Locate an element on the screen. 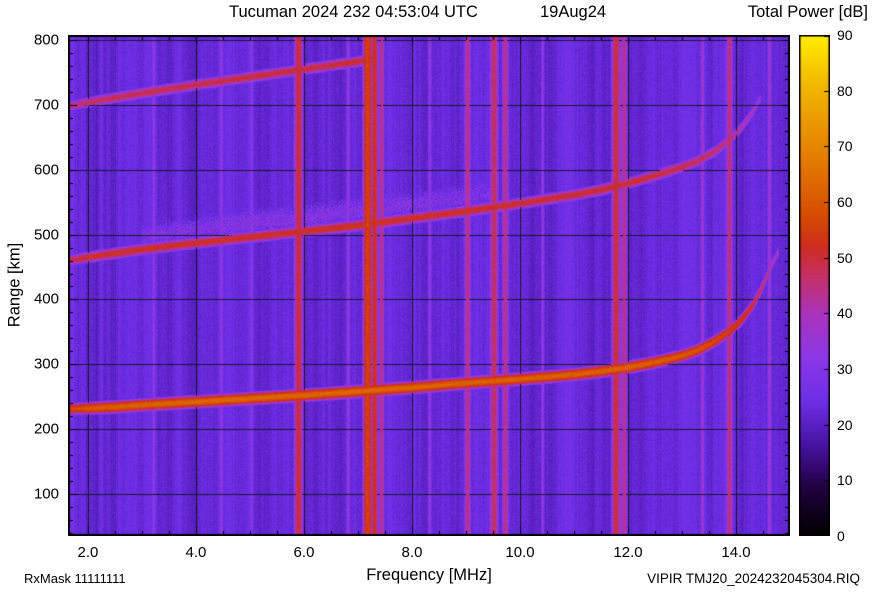 The height and width of the screenshot is (595, 874). y-tick-label: 200 is located at coordinates (46, 429).